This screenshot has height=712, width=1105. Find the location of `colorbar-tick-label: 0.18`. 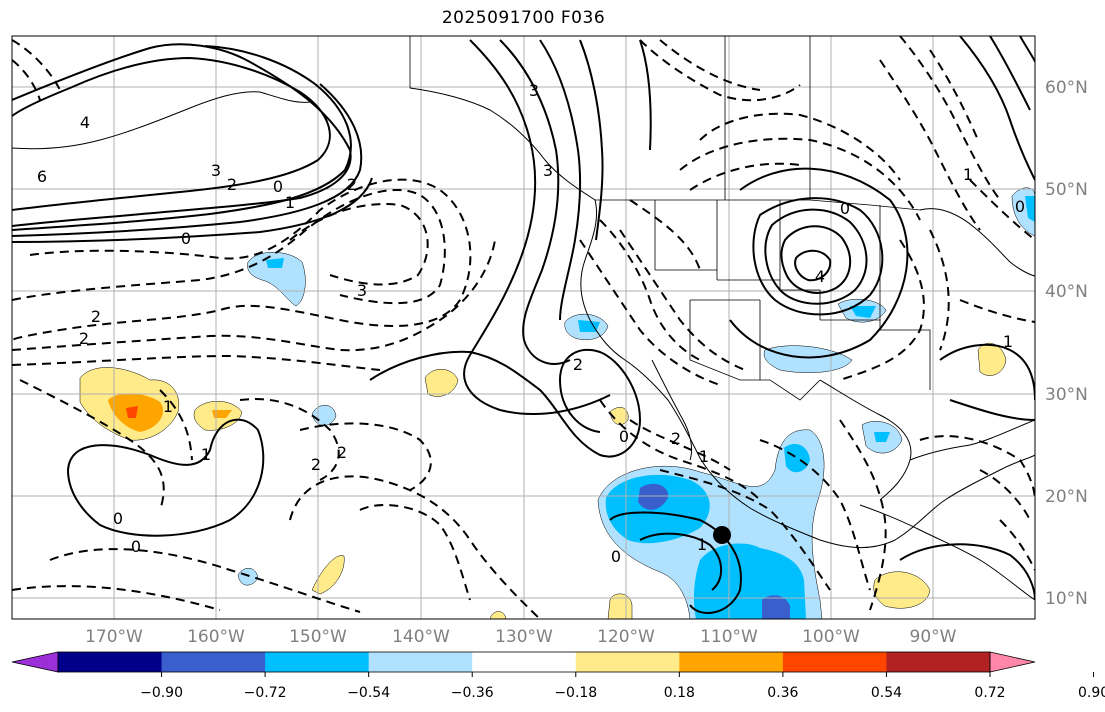

colorbar-tick-label: 0.18 is located at coordinates (679, 693).